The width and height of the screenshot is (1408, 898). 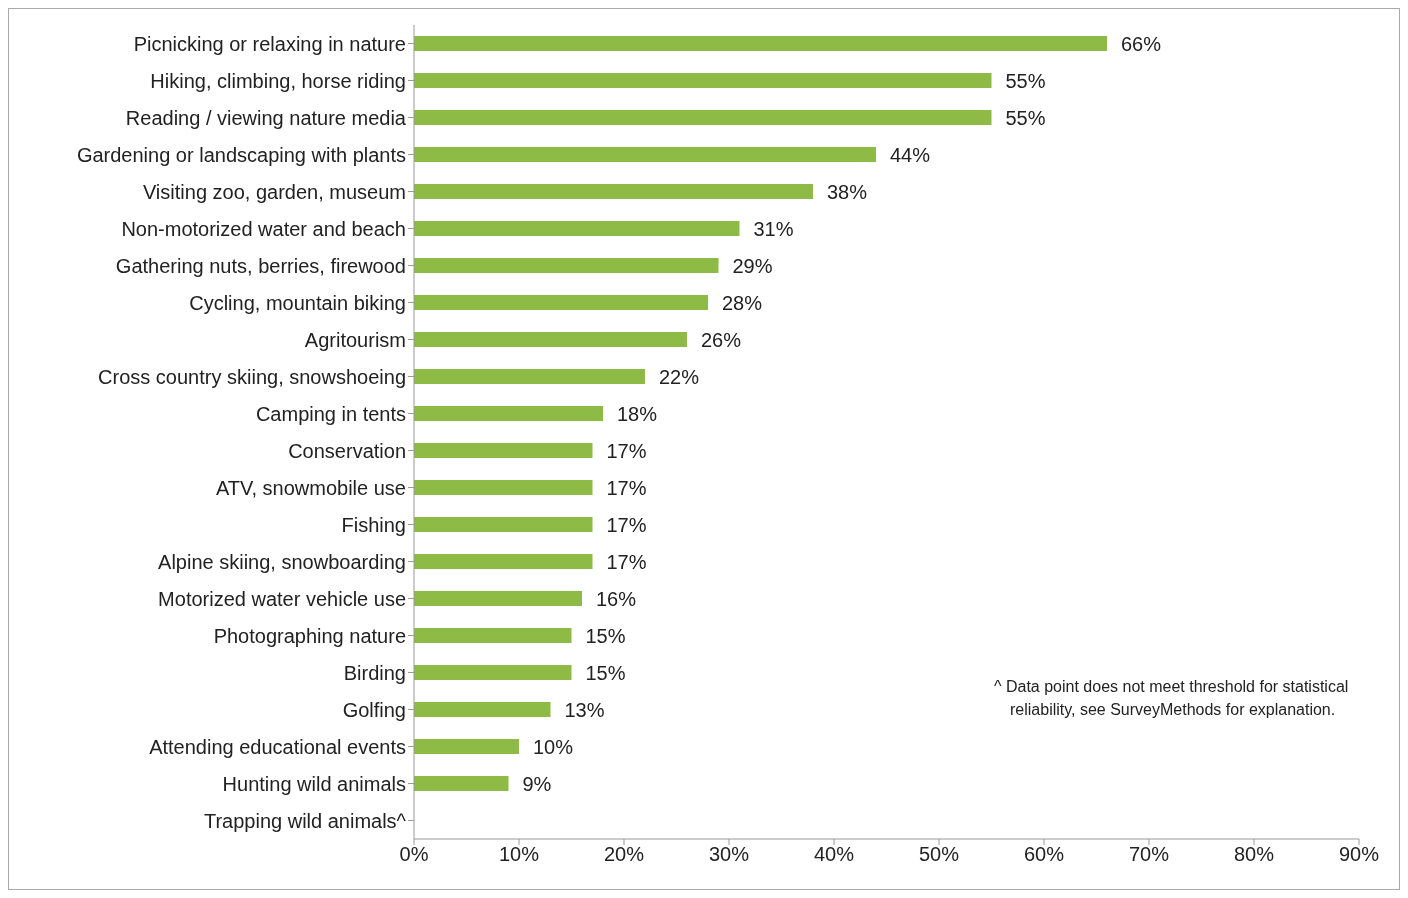 What do you see at coordinates (266, 117) in the screenshot?
I see `y-tick-label: Reading / viewing nature media` at bounding box center [266, 117].